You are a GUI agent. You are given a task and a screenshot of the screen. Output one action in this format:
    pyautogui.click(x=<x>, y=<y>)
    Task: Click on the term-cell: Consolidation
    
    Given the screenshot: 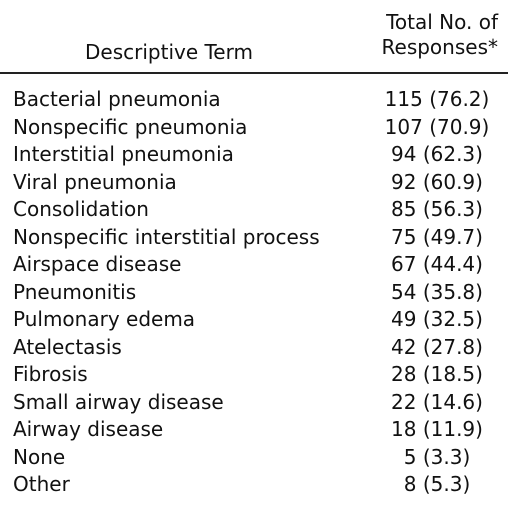 What is the action you would take?
    pyautogui.click(x=81, y=209)
    